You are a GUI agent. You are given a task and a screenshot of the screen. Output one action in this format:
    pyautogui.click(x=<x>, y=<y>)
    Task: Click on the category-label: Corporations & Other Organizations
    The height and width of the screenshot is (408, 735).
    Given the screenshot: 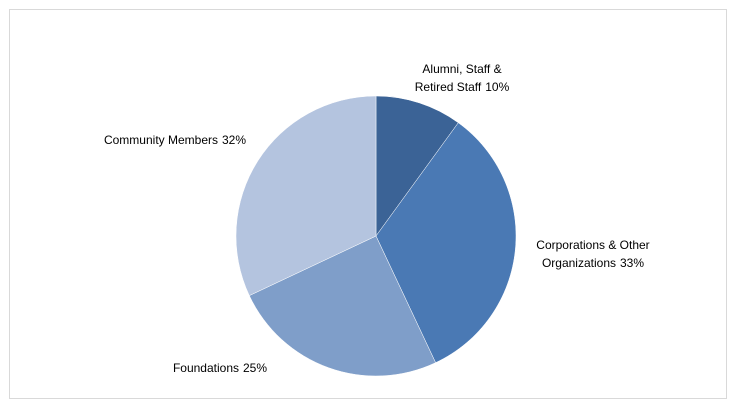 What is the action you would take?
    pyautogui.click(x=593, y=254)
    